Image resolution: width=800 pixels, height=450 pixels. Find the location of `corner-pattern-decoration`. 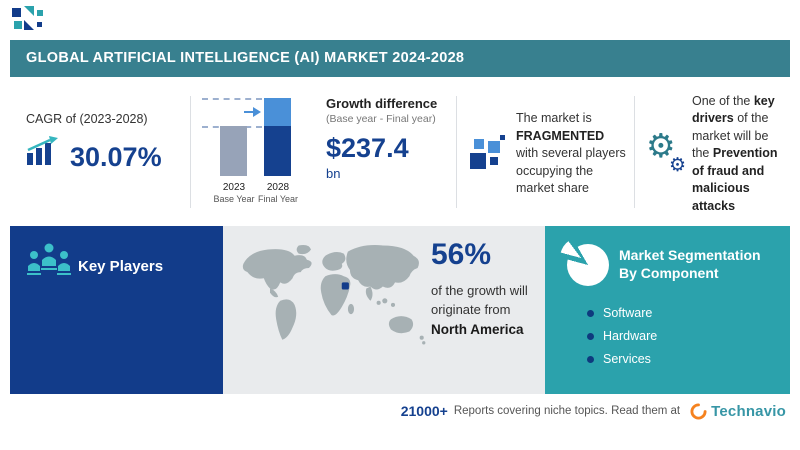

corner-pattern-decoration is located at coordinates (33, 23).